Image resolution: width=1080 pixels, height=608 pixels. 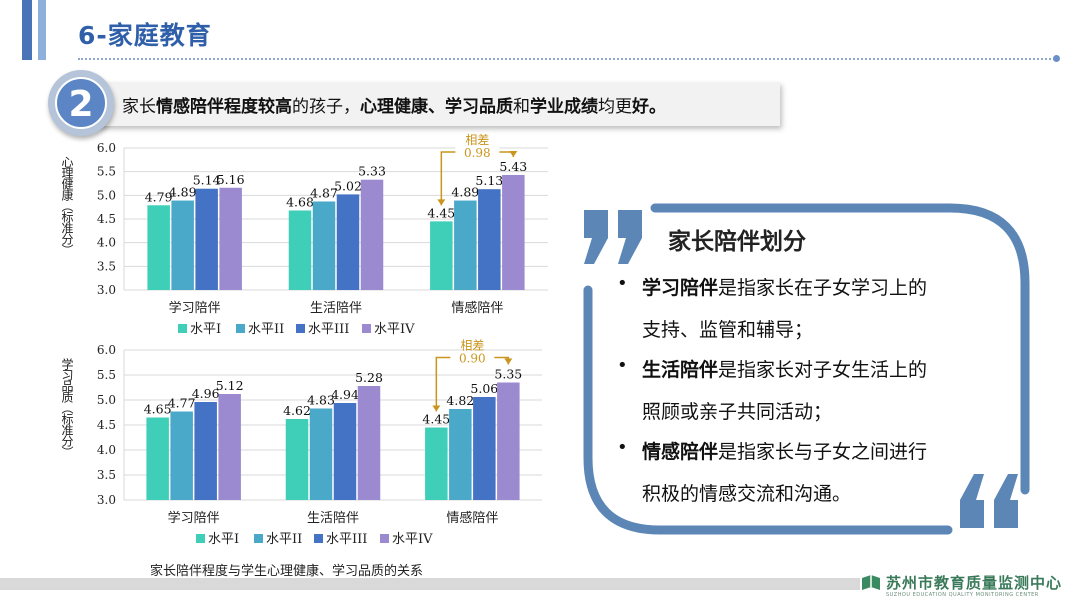 I want to click on chart1-data-label: 5.33, so click(x=372, y=171).